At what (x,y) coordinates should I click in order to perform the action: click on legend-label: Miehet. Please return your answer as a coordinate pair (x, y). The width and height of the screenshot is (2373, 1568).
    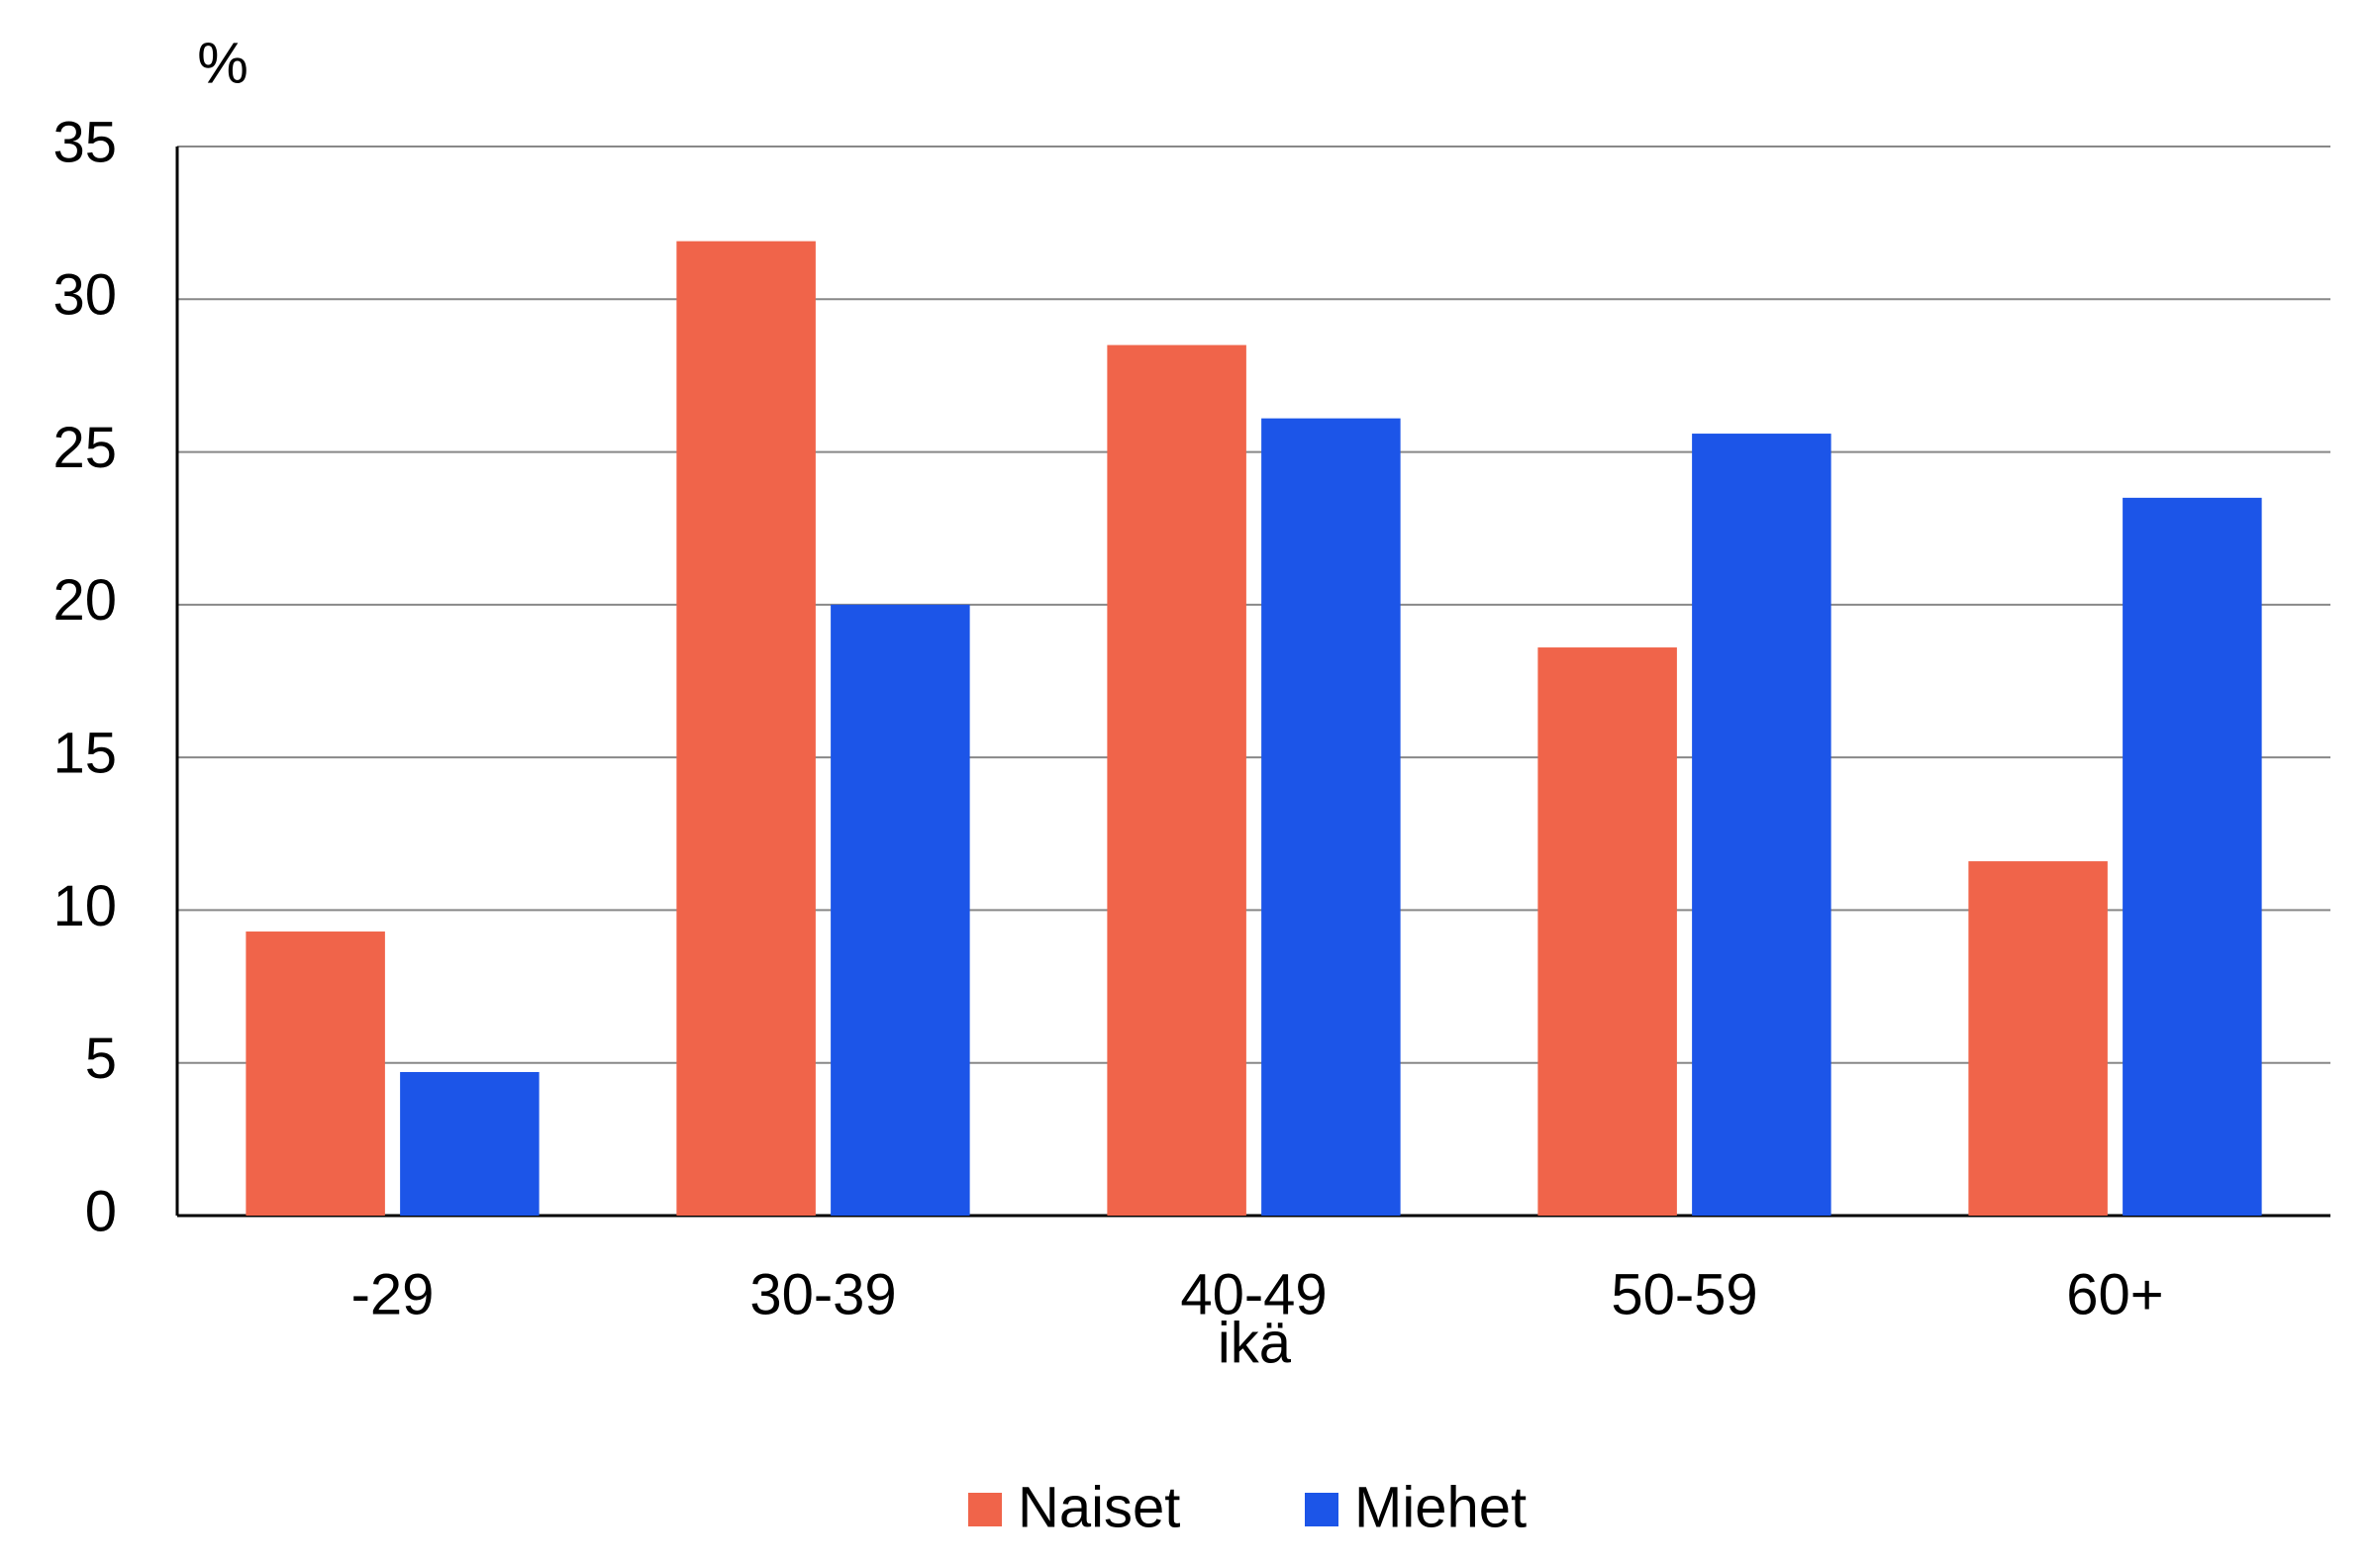
    Looking at the image, I should click on (1440, 1507).